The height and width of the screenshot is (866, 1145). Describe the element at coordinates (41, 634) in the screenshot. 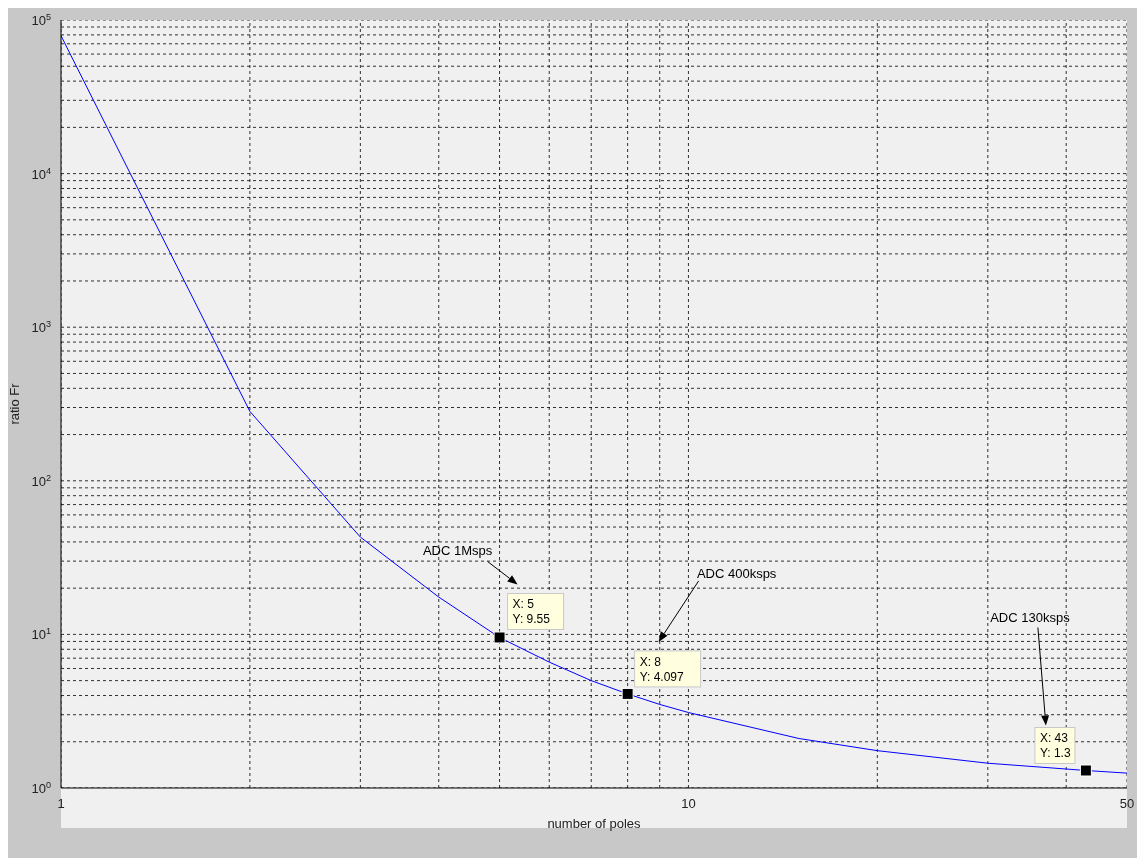

I see `y-tick-label: 10$^{1}$` at that location.